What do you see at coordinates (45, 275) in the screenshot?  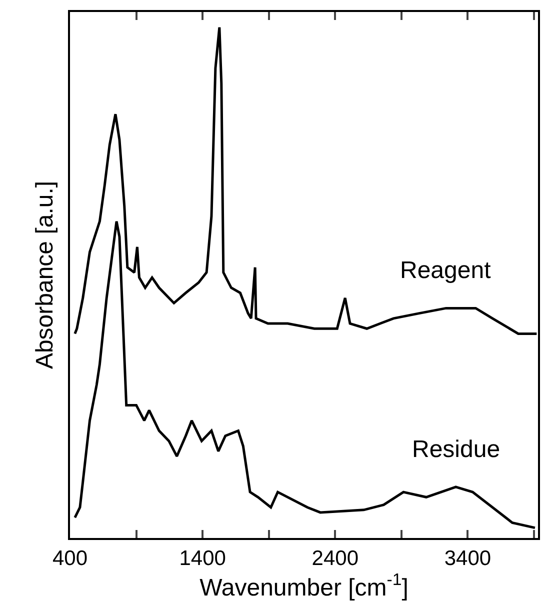 I see `y-axis-title: Absorbance [a.u.]` at bounding box center [45, 275].